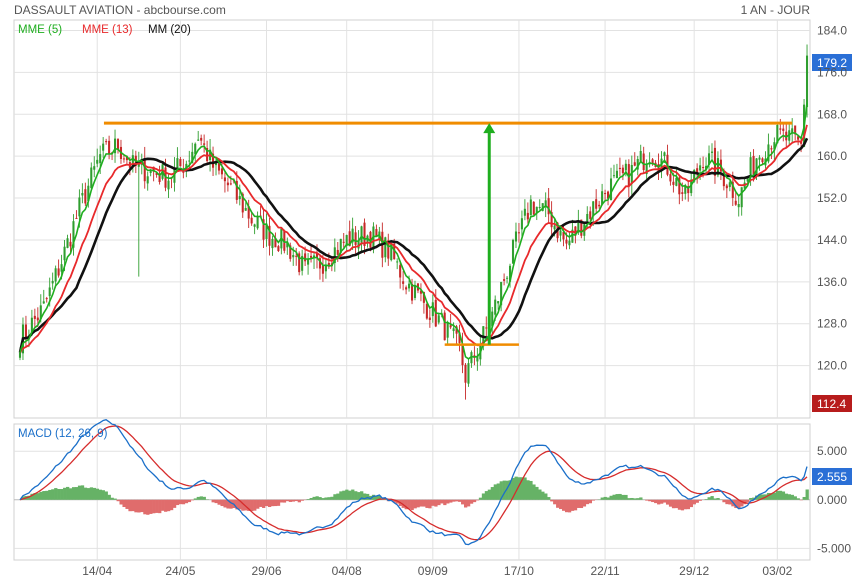 This screenshot has width=860, height=585. I want to click on x-tick-label: 22/11, so click(605, 571).